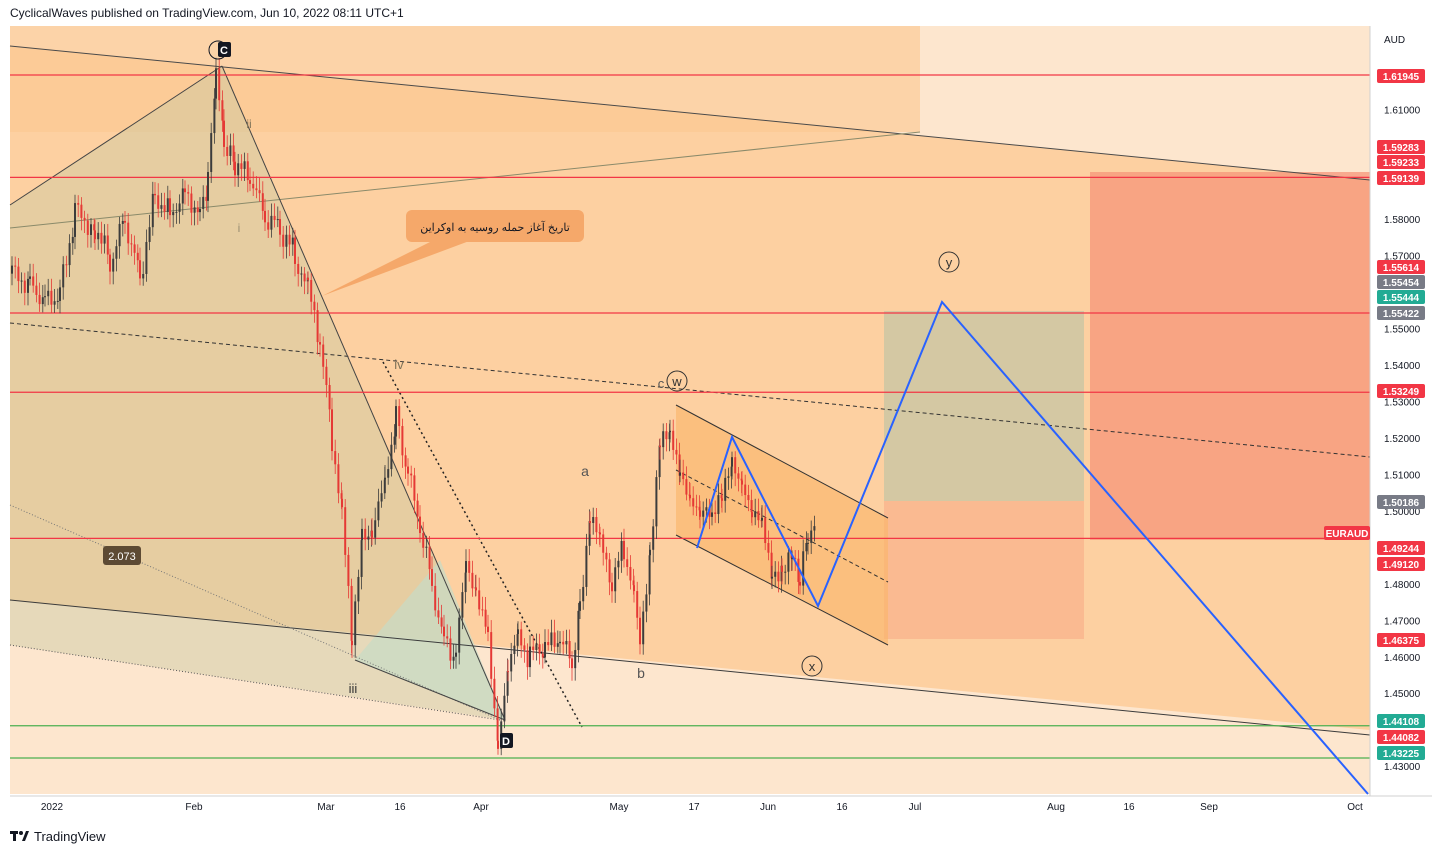  What do you see at coordinates (782, 461) in the screenshot?
I see `channel-top` at bounding box center [782, 461].